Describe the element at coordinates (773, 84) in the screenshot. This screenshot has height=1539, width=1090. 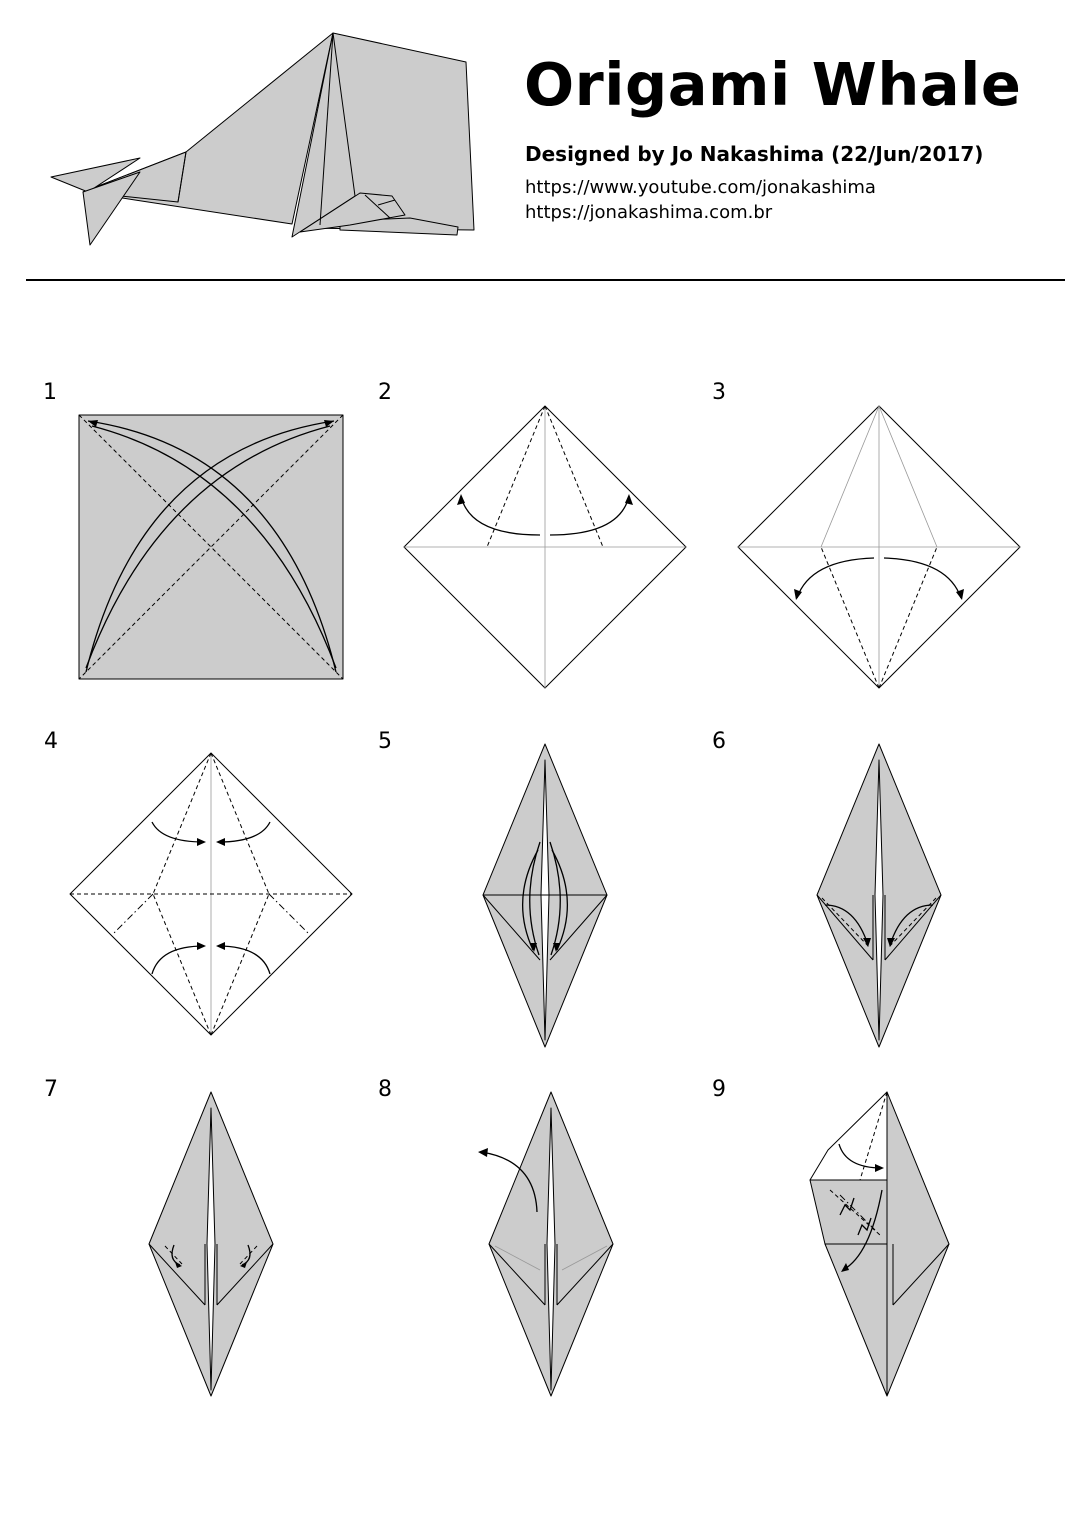
I see `page-title: Origami Whale` at that location.